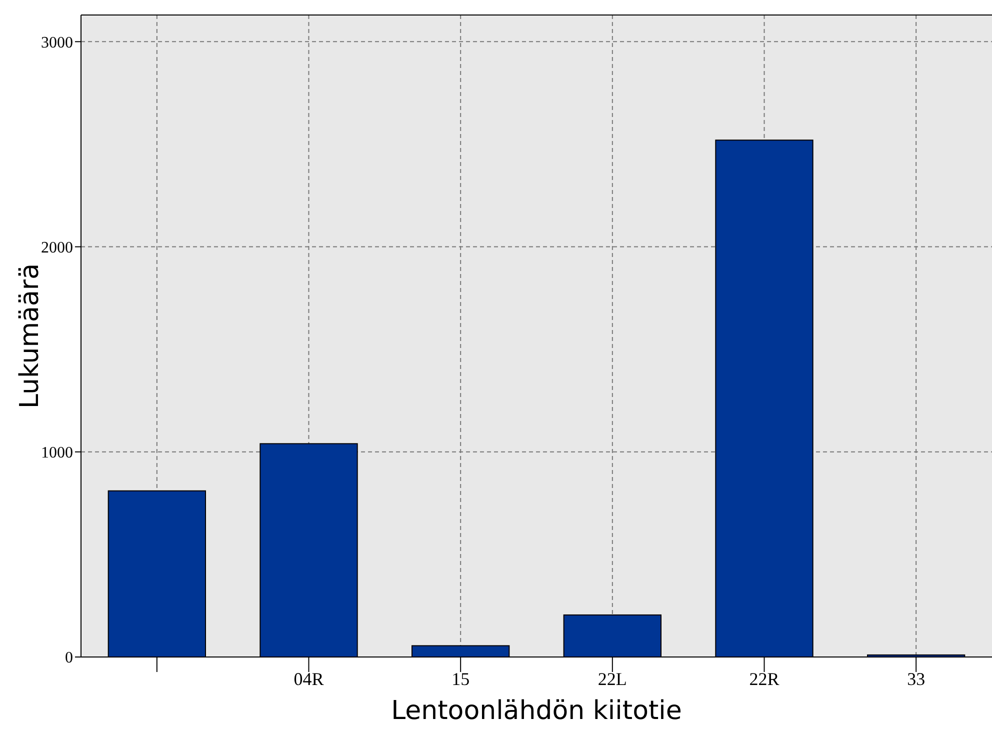  Describe the element at coordinates (461, 679) in the screenshot. I see `x-tick-label: 15` at that location.